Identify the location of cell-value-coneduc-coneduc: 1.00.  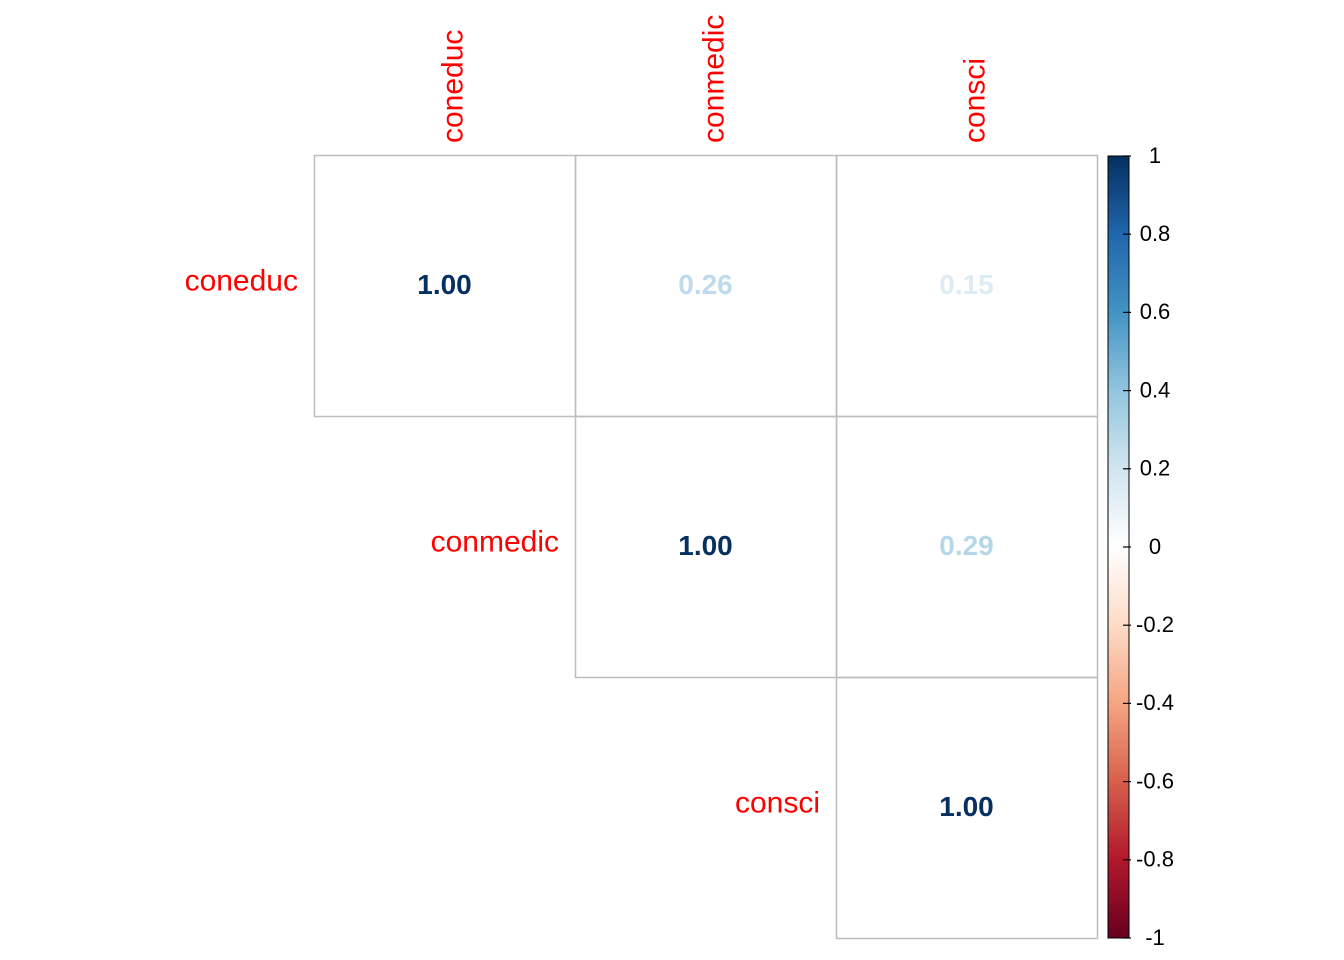
(444, 284).